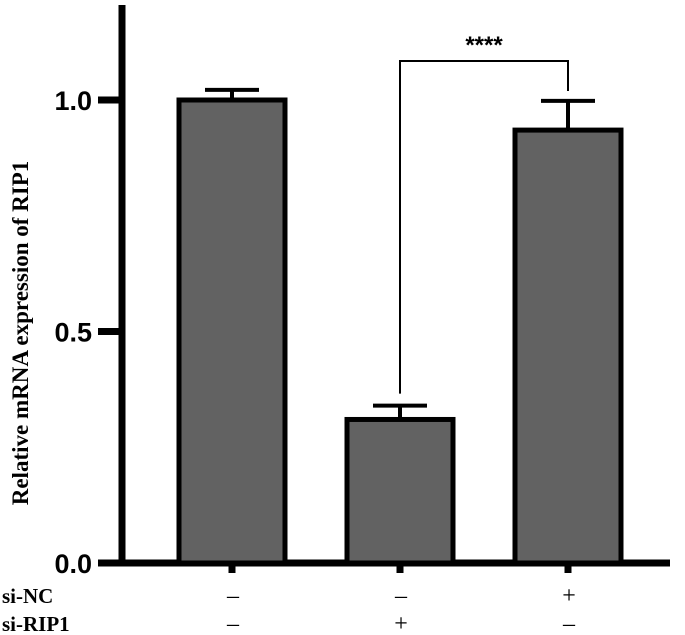  I want to click on significance-bracket: ****, so click(484, 213).